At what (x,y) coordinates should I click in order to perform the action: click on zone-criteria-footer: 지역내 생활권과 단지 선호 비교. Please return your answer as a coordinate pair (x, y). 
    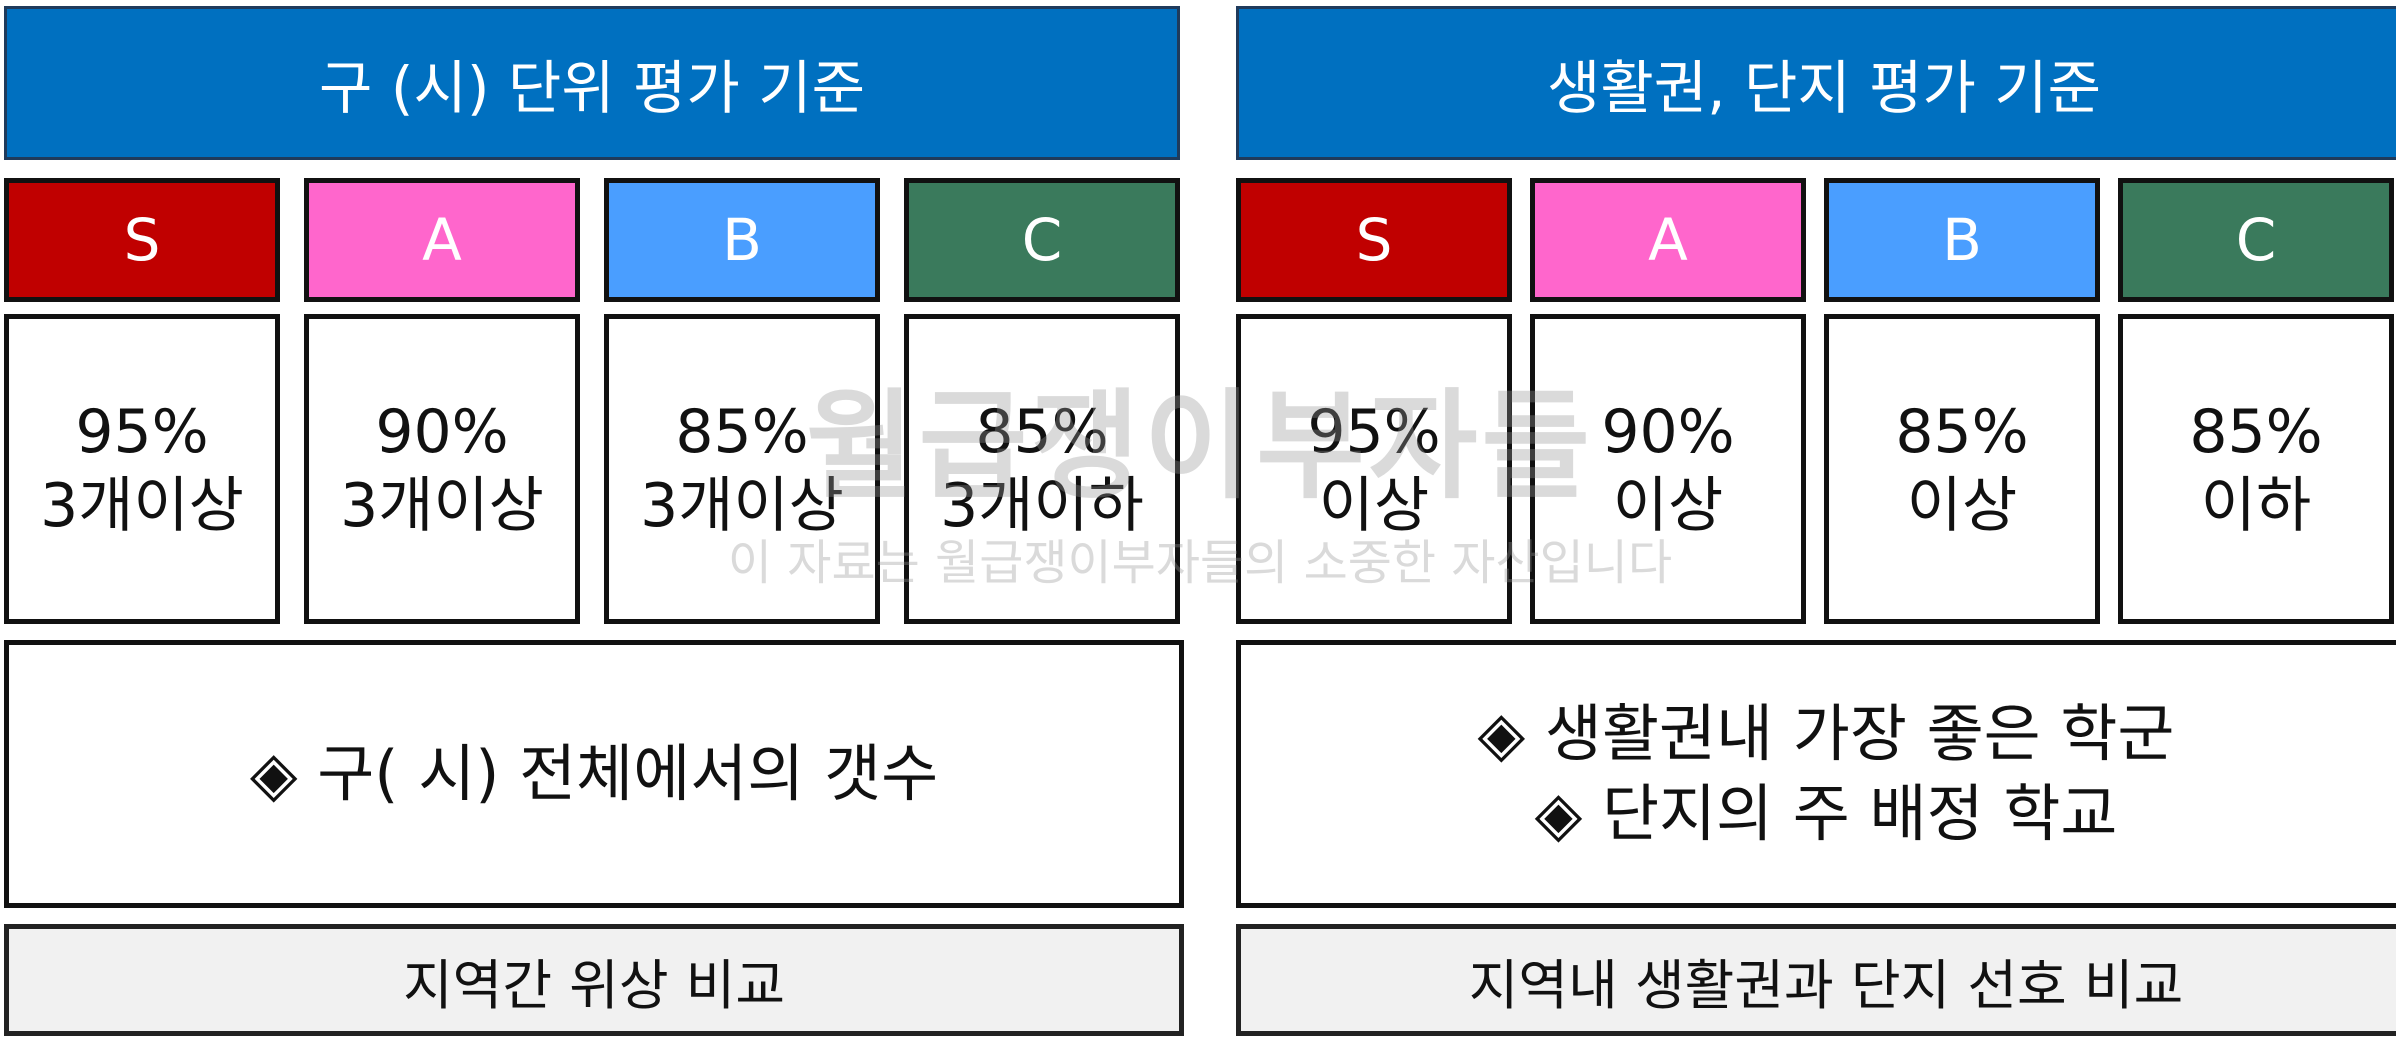
    Looking at the image, I should click on (1816, 980).